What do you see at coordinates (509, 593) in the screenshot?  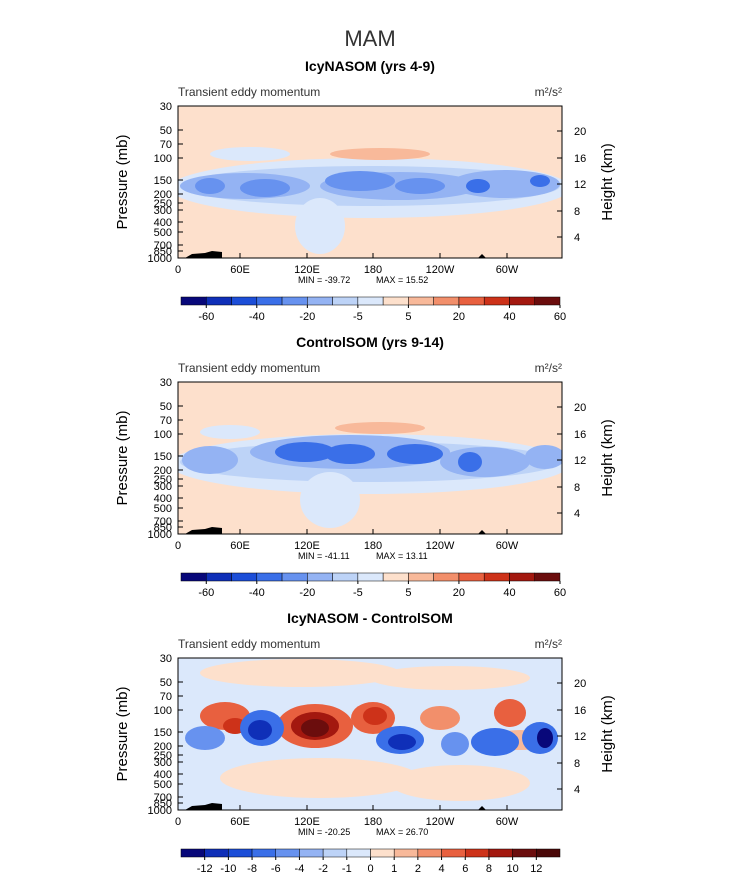 I see `colorbar-label: 40` at bounding box center [509, 593].